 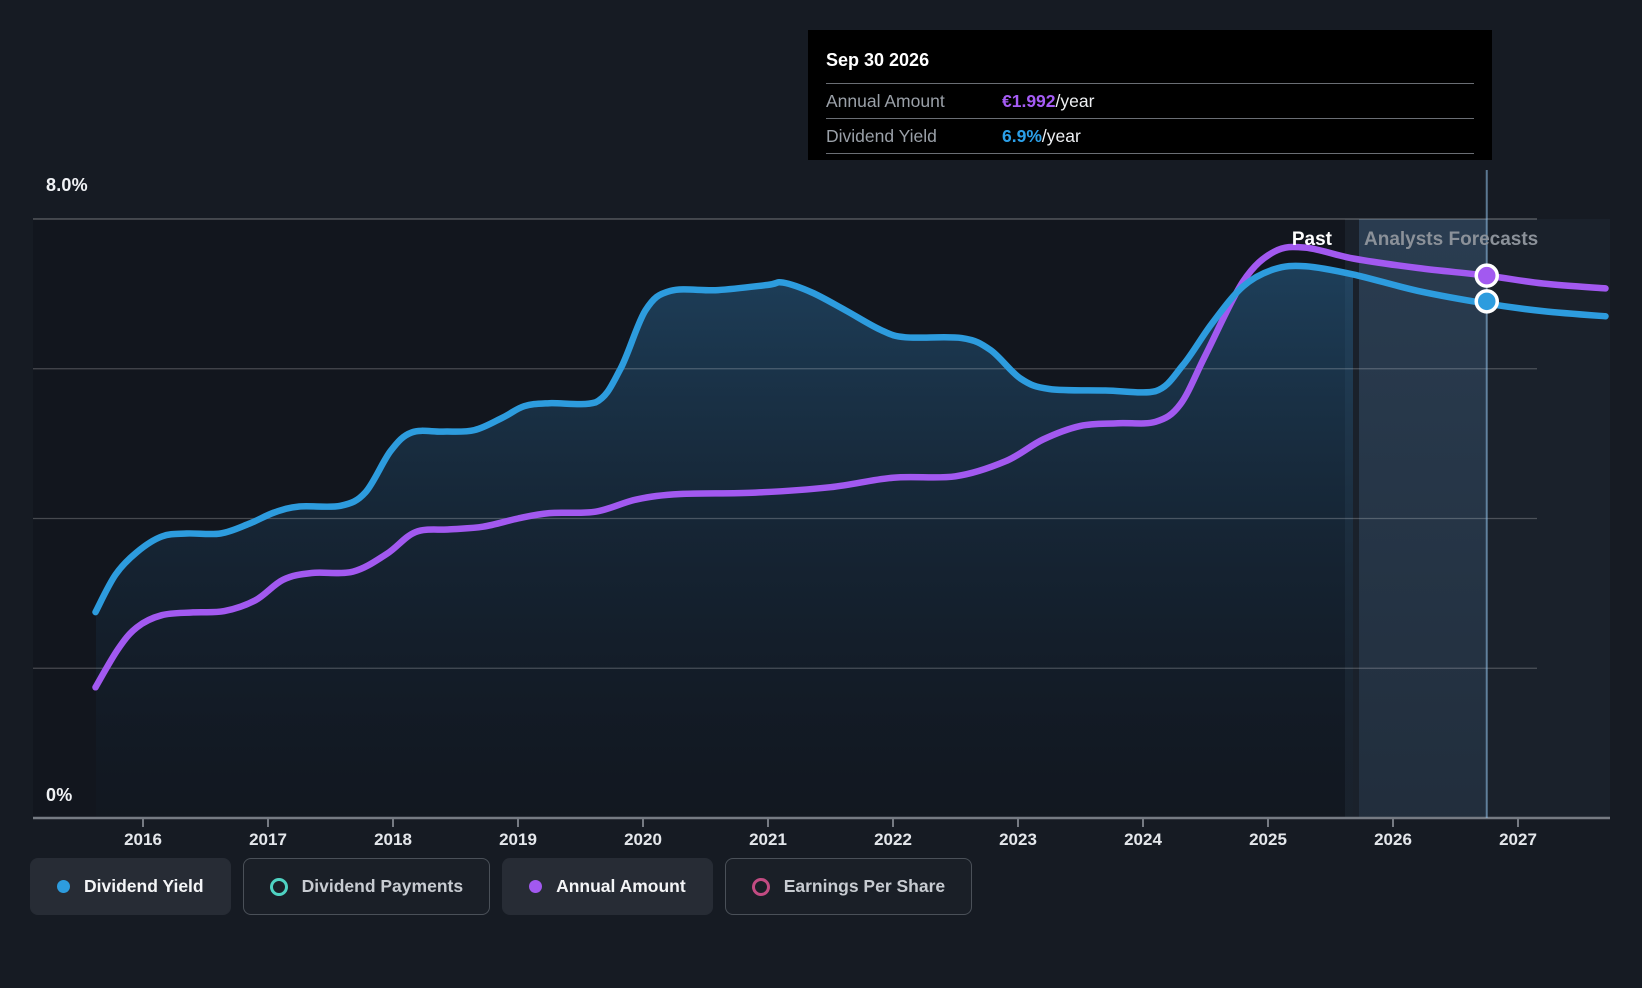 I want to click on dividend-yield-marker, so click(x=1486, y=301).